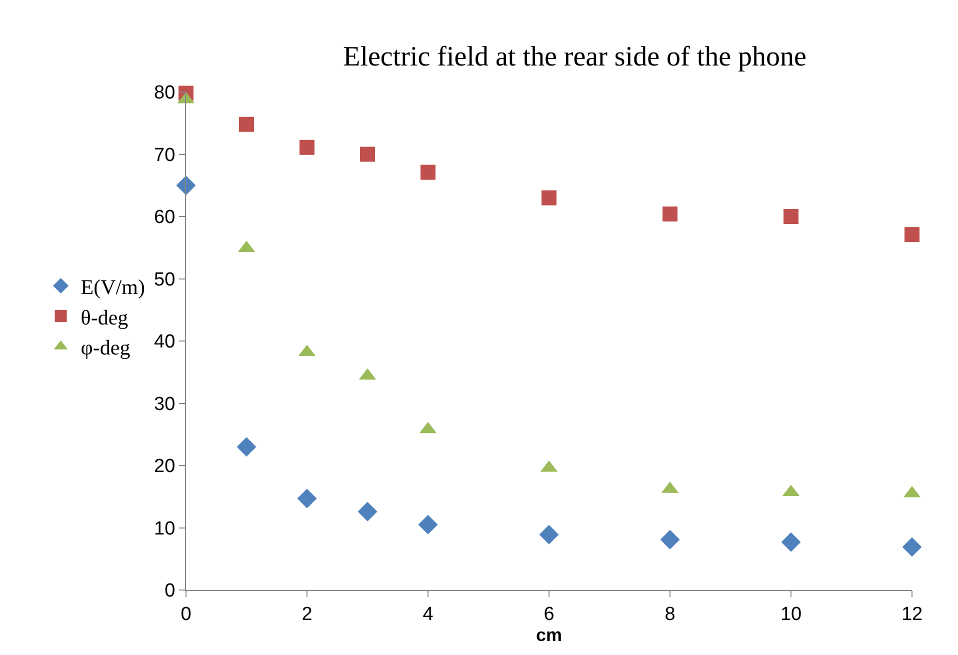  Describe the element at coordinates (549, 614) in the screenshot. I see `x-tick-label: 6` at that location.